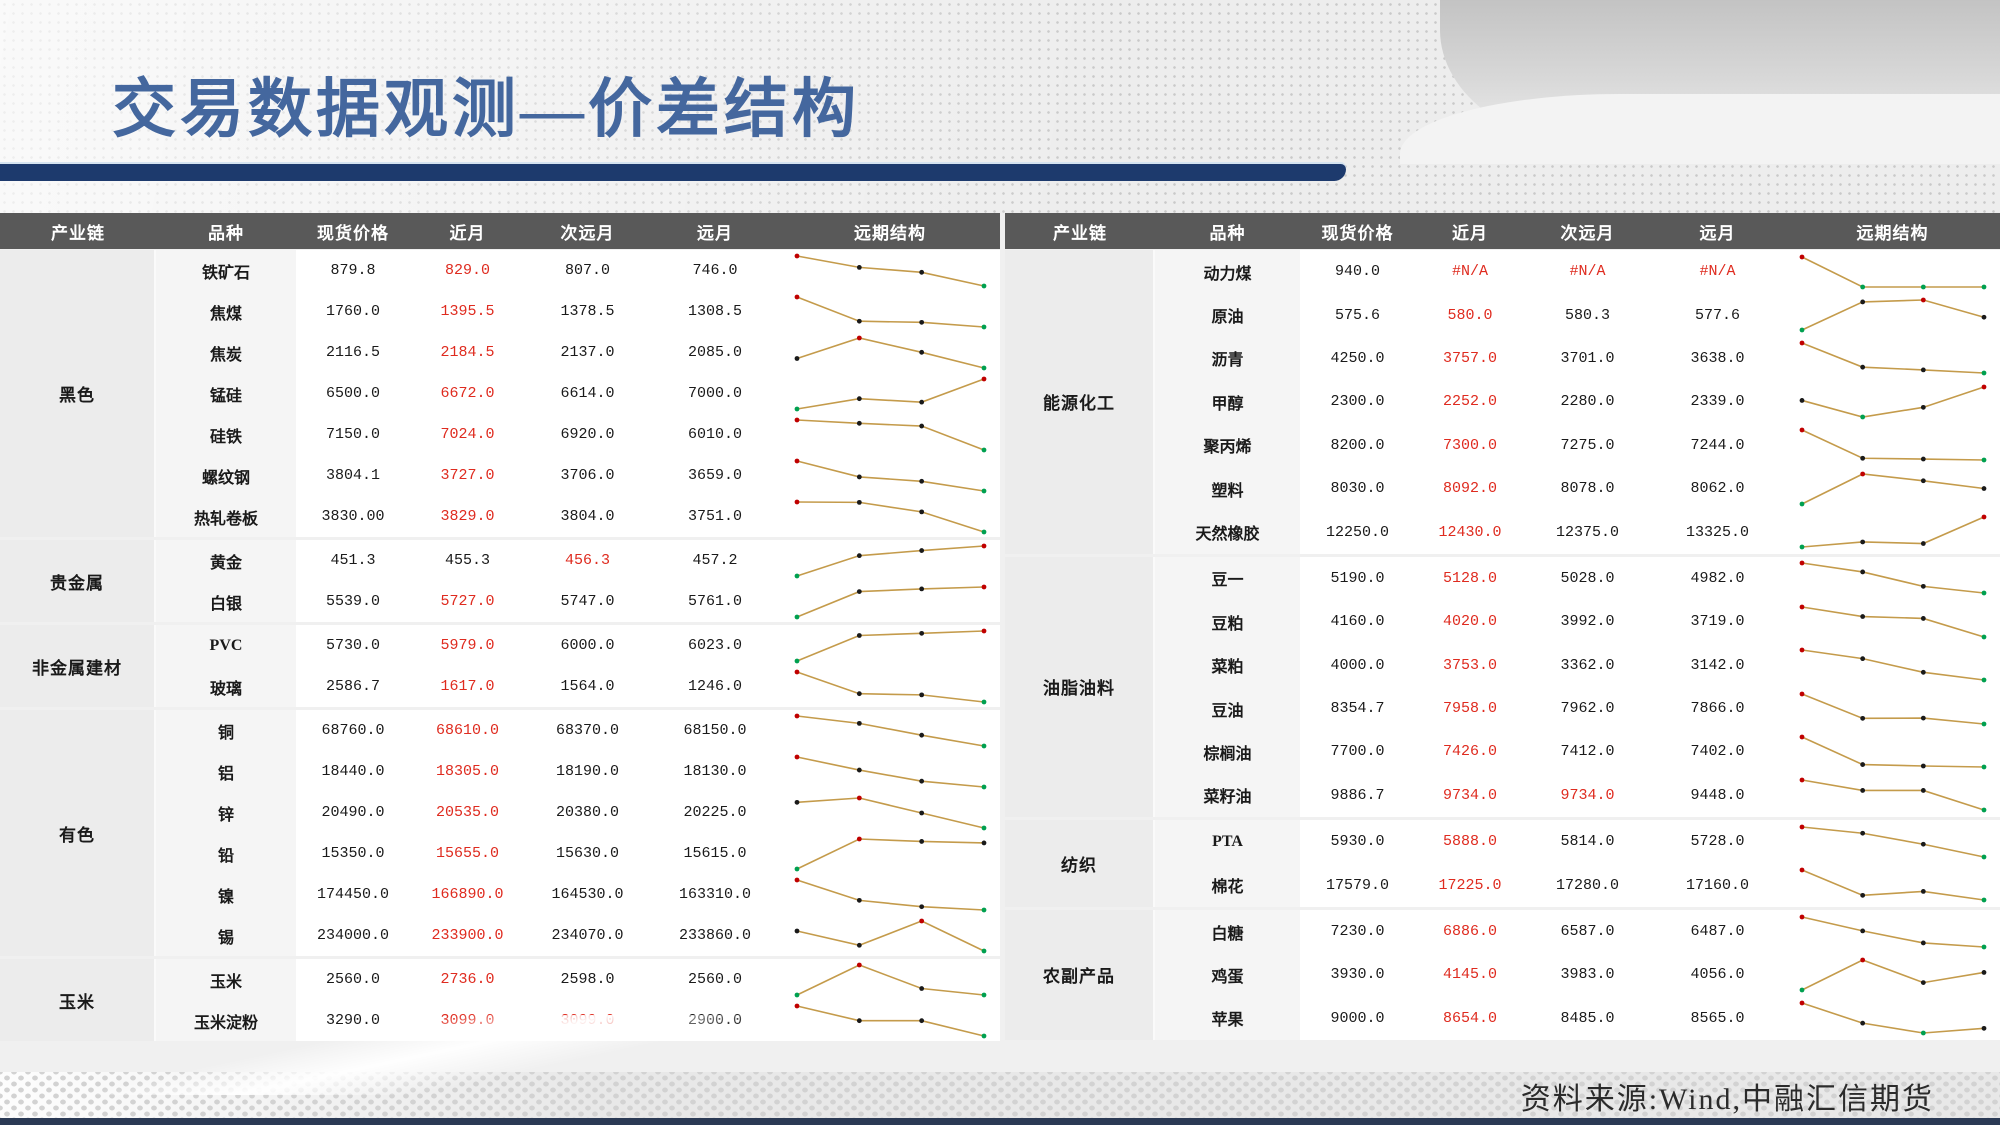 This screenshot has width=2000, height=1125. What do you see at coordinates (1470, 1018) in the screenshot?
I see `price-cell-near: 8654.0` at bounding box center [1470, 1018].